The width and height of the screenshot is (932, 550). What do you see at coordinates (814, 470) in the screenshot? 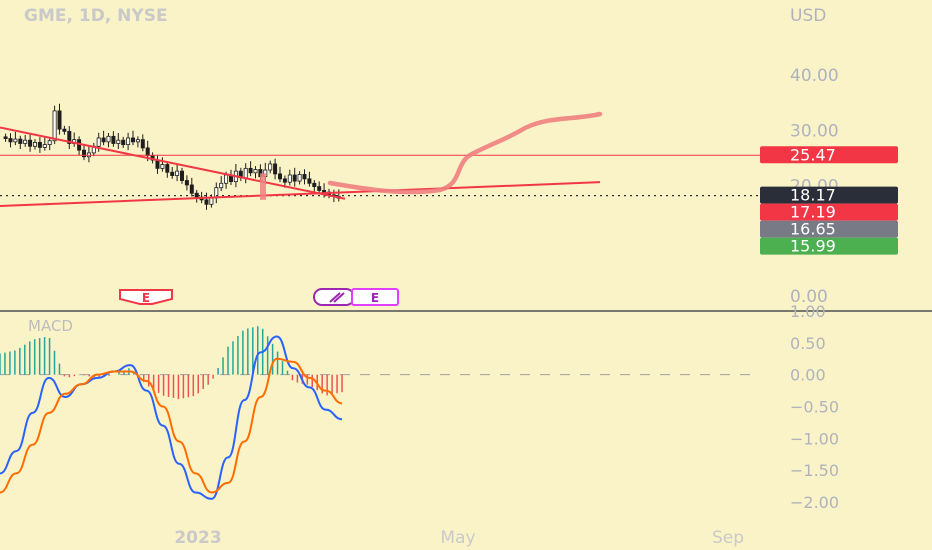
I see `macd-tick: −1.50` at bounding box center [814, 470].